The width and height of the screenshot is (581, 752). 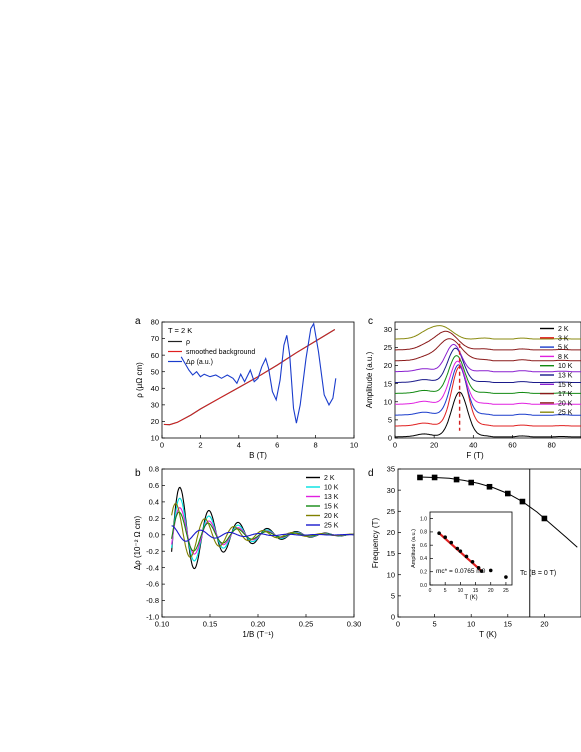 I want to click on panel-d-inset-xlabel: T (K), so click(x=470, y=598).